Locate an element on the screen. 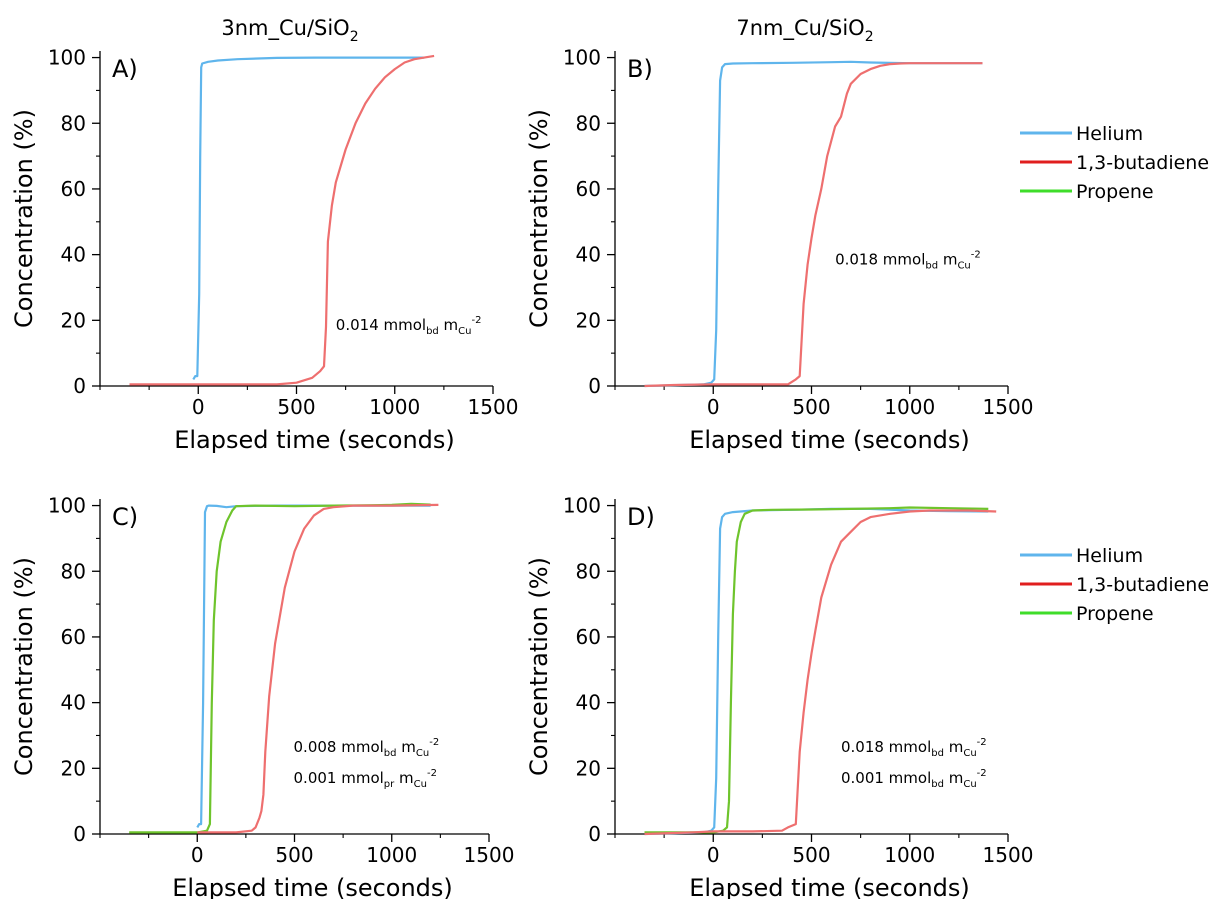 The image size is (1226, 899). loading-annotation: 0.014 mmolbd mCu-2 is located at coordinates (409, 326).